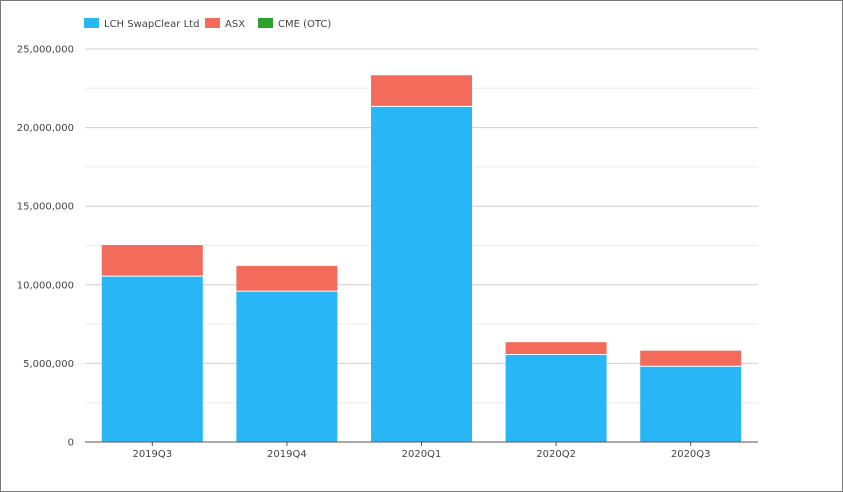 The image size is (843, 492). What do you see at coordinates (691, 454) in the screenshot?
I see `x-tick-label: 2020Q3` at bounding box center [691, 454].